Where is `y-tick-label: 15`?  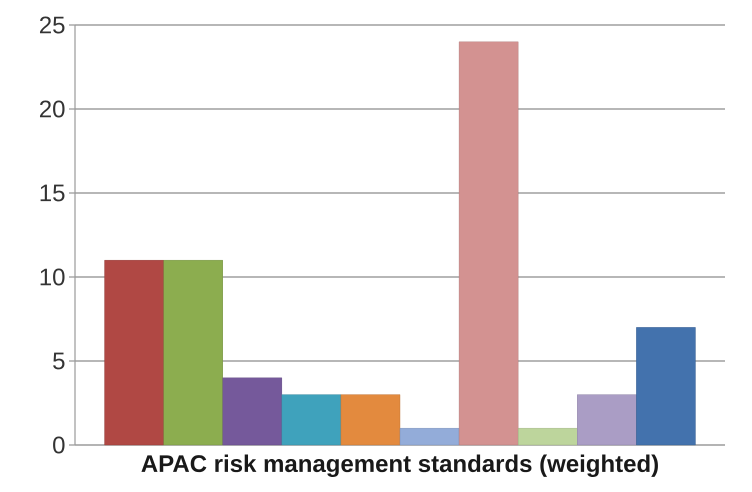
y-tick-label: 15 is located at coordinates (52, 193).